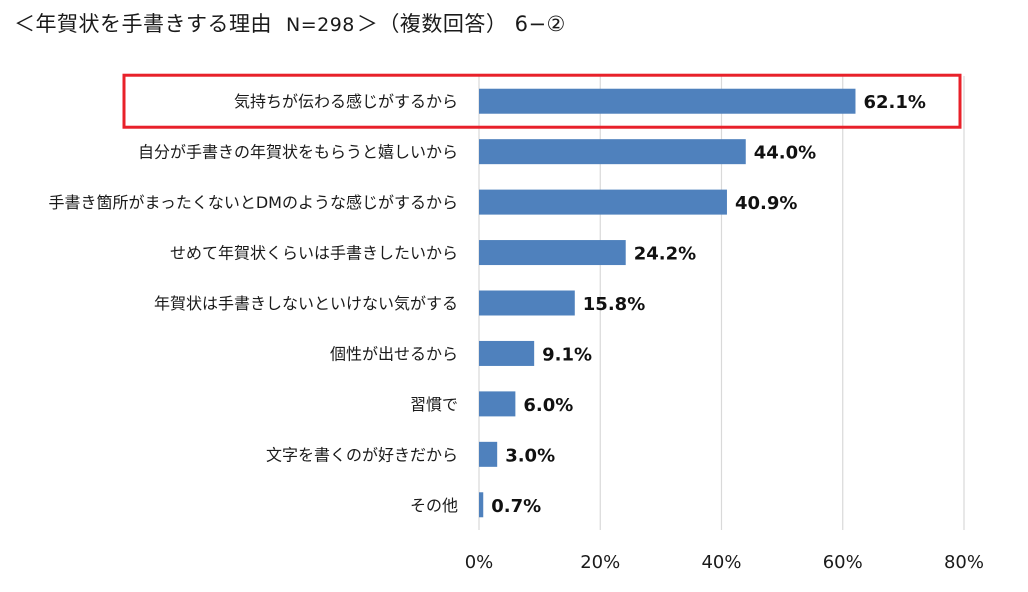  Describe the element at coordinates (306, 303) in the screenshot. I see `category-label: 年賀状は手書きしないといけない気がする` at that location.